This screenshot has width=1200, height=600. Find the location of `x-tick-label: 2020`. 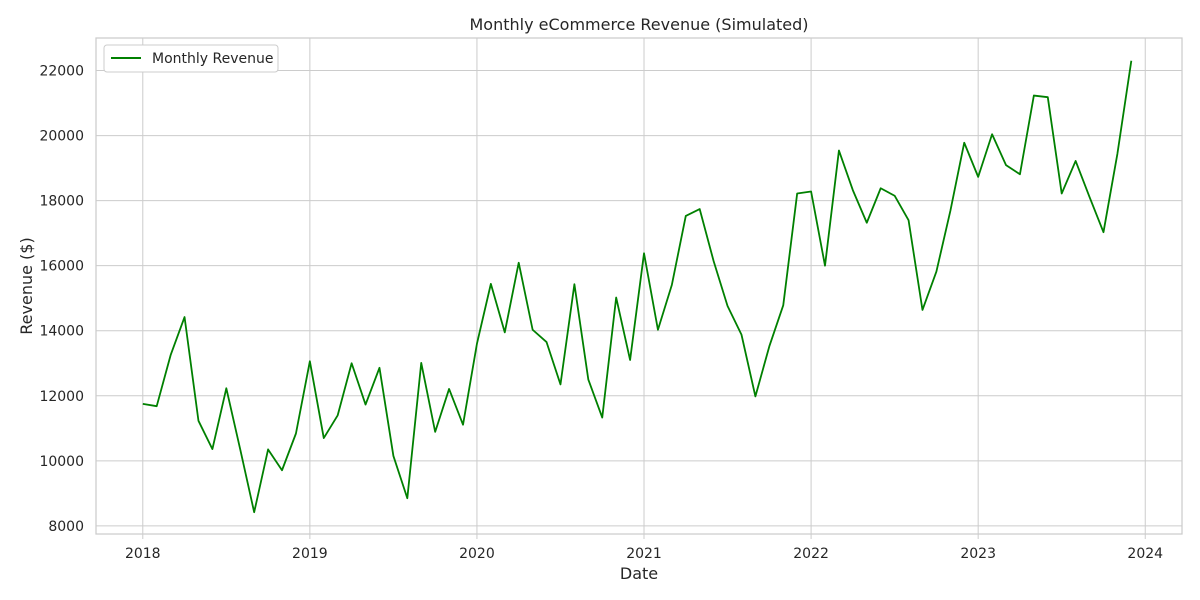

x-tick-label: 2020 is located at coordinates (477, 554).